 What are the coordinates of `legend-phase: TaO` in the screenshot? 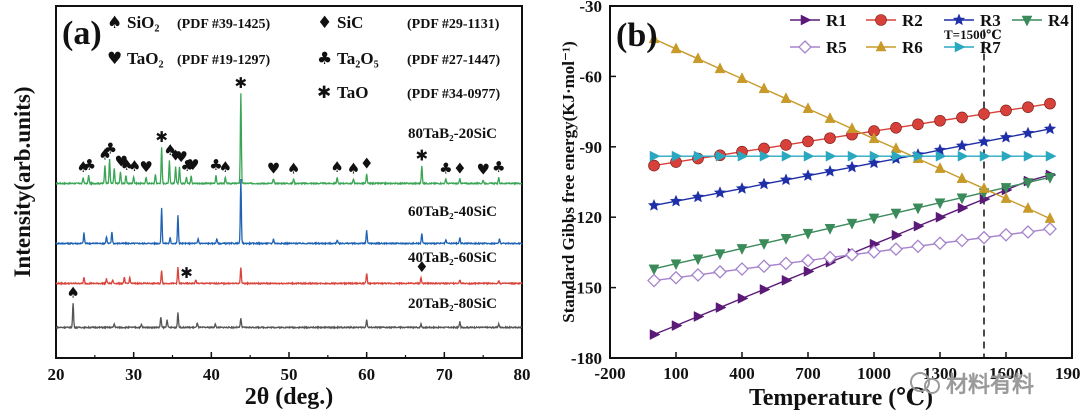 It's located at (353, 92).